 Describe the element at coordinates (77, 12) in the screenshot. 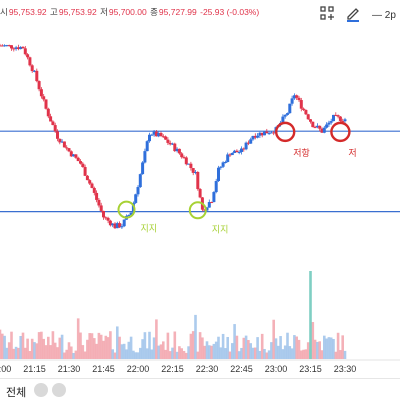

I see `high-value: 95,753.92` at that location.